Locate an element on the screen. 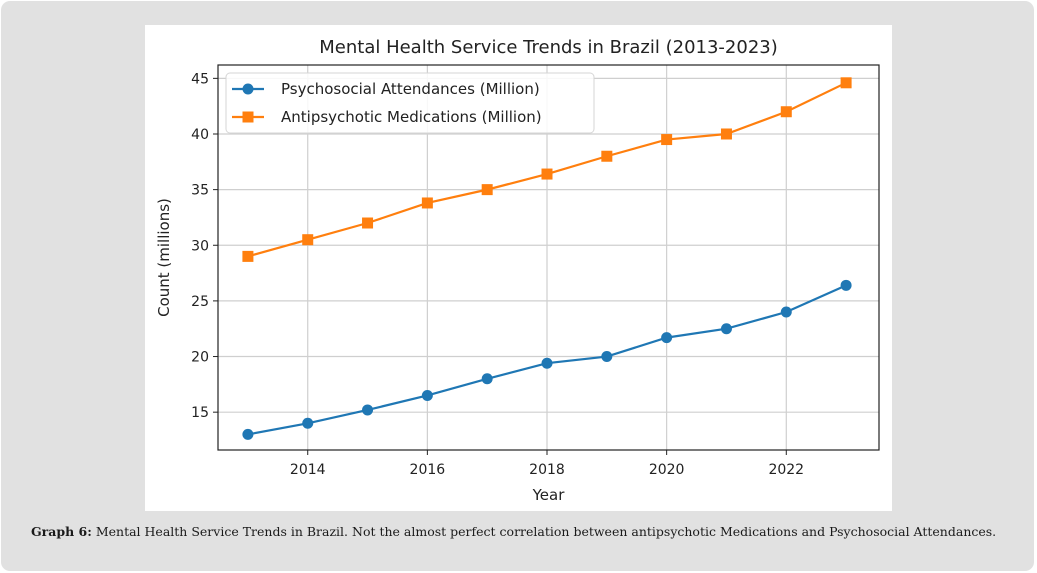 The width and height of the screenshot is (1037, 573). legend-box is located at coordinates (410, 103).